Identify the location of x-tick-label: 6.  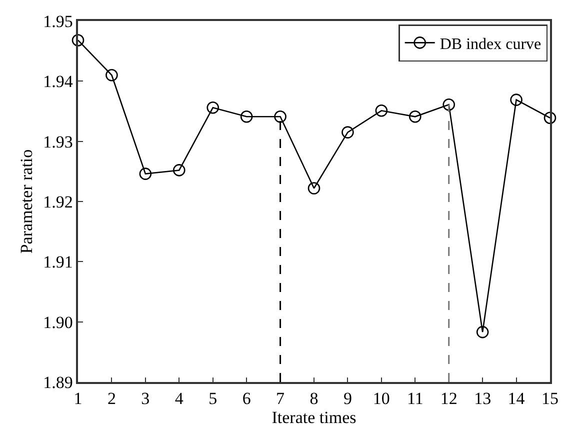
(246, 398).